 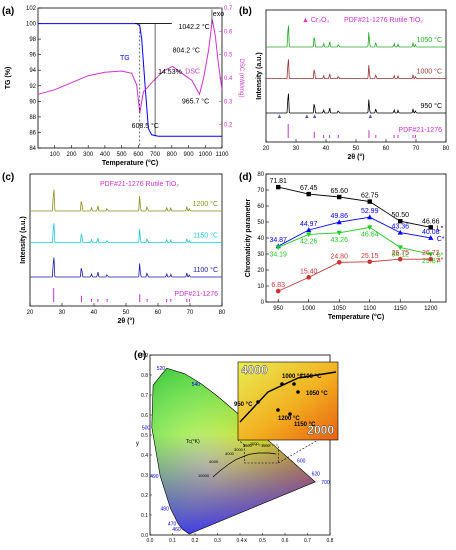 I want to click on series-name: L*, so click(x=440, y=228).